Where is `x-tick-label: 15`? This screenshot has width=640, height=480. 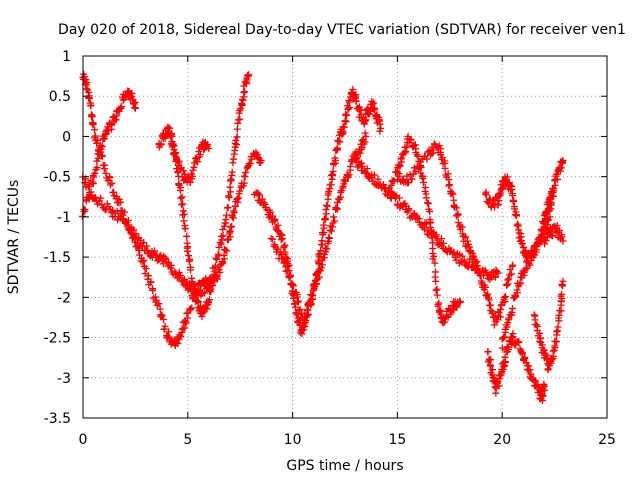
x-tick-label: 15 is located at coordinates (397, 440).